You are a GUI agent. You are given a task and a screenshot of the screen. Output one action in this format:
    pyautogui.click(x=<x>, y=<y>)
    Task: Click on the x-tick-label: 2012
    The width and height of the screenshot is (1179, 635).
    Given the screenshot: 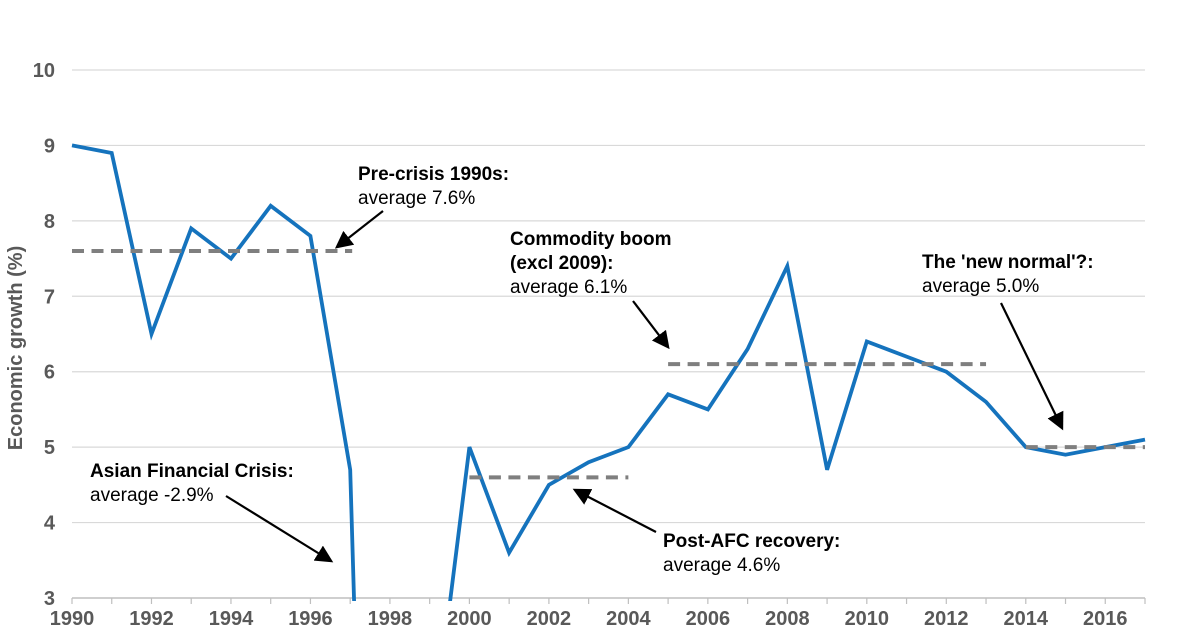 What is the action you would take?
    pyautogui.click(x=946, y=619)
    